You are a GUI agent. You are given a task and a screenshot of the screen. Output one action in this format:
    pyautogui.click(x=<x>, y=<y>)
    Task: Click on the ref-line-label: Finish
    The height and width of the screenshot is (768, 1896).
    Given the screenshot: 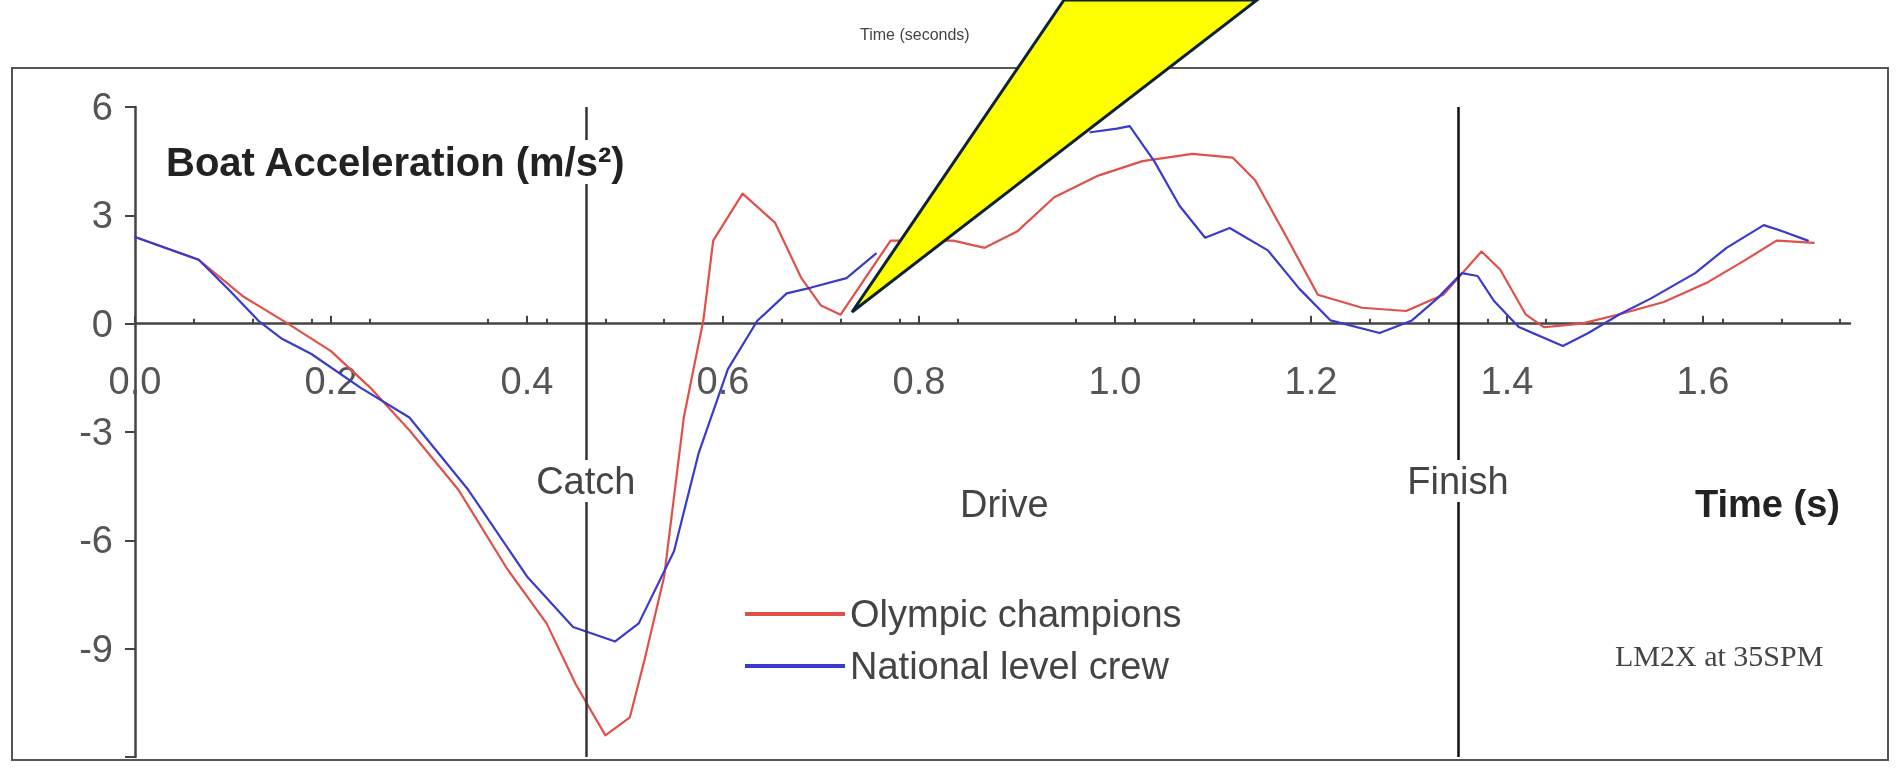 What is the action you would take?
    pyautogui.click(x=1458, y=481)
    